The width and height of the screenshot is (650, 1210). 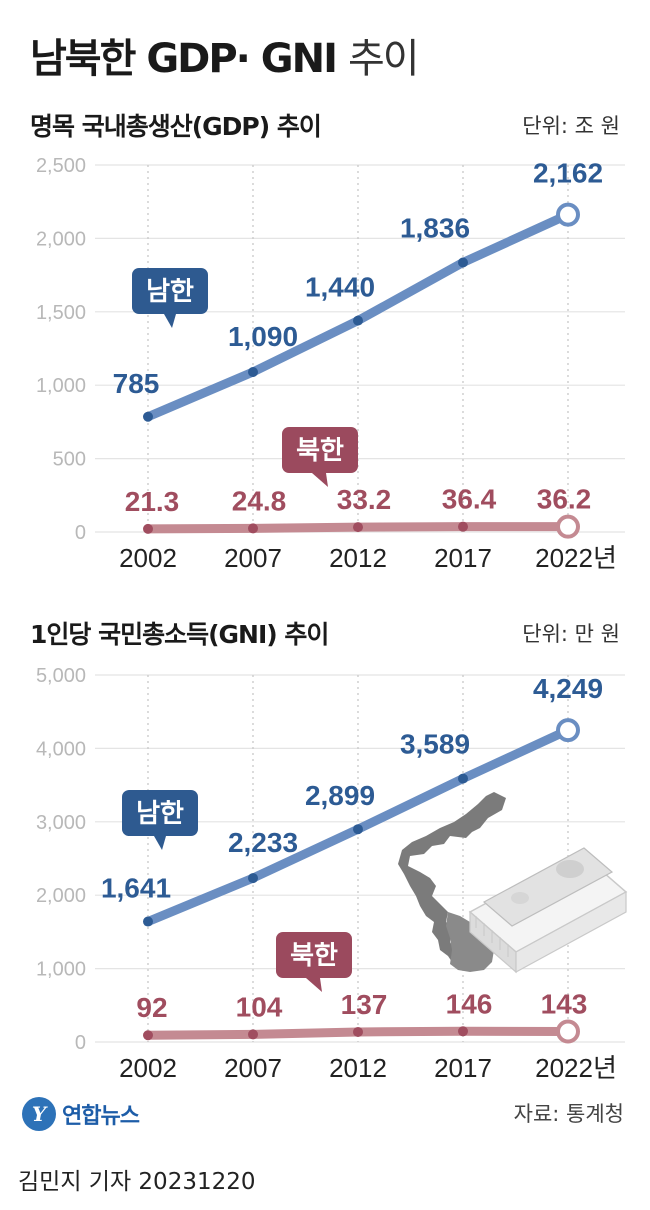 What do you see at coordinates (364, 499) in the screenshot?
I see `data-label: 33.2` at bounding box center [364, 499].